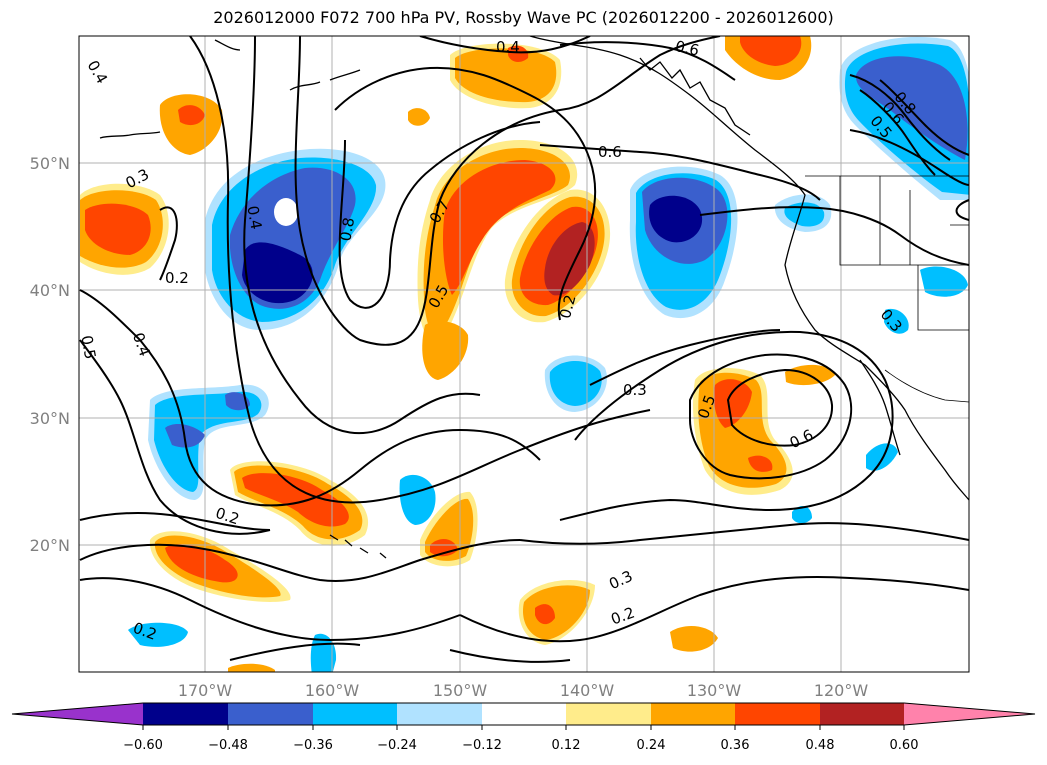 This screenshot has height=765, width=1047. What do you see at coordinates (50, 545) in the screenshot?
I see `lat-label: 20°N` at bounding box center [50, 545].